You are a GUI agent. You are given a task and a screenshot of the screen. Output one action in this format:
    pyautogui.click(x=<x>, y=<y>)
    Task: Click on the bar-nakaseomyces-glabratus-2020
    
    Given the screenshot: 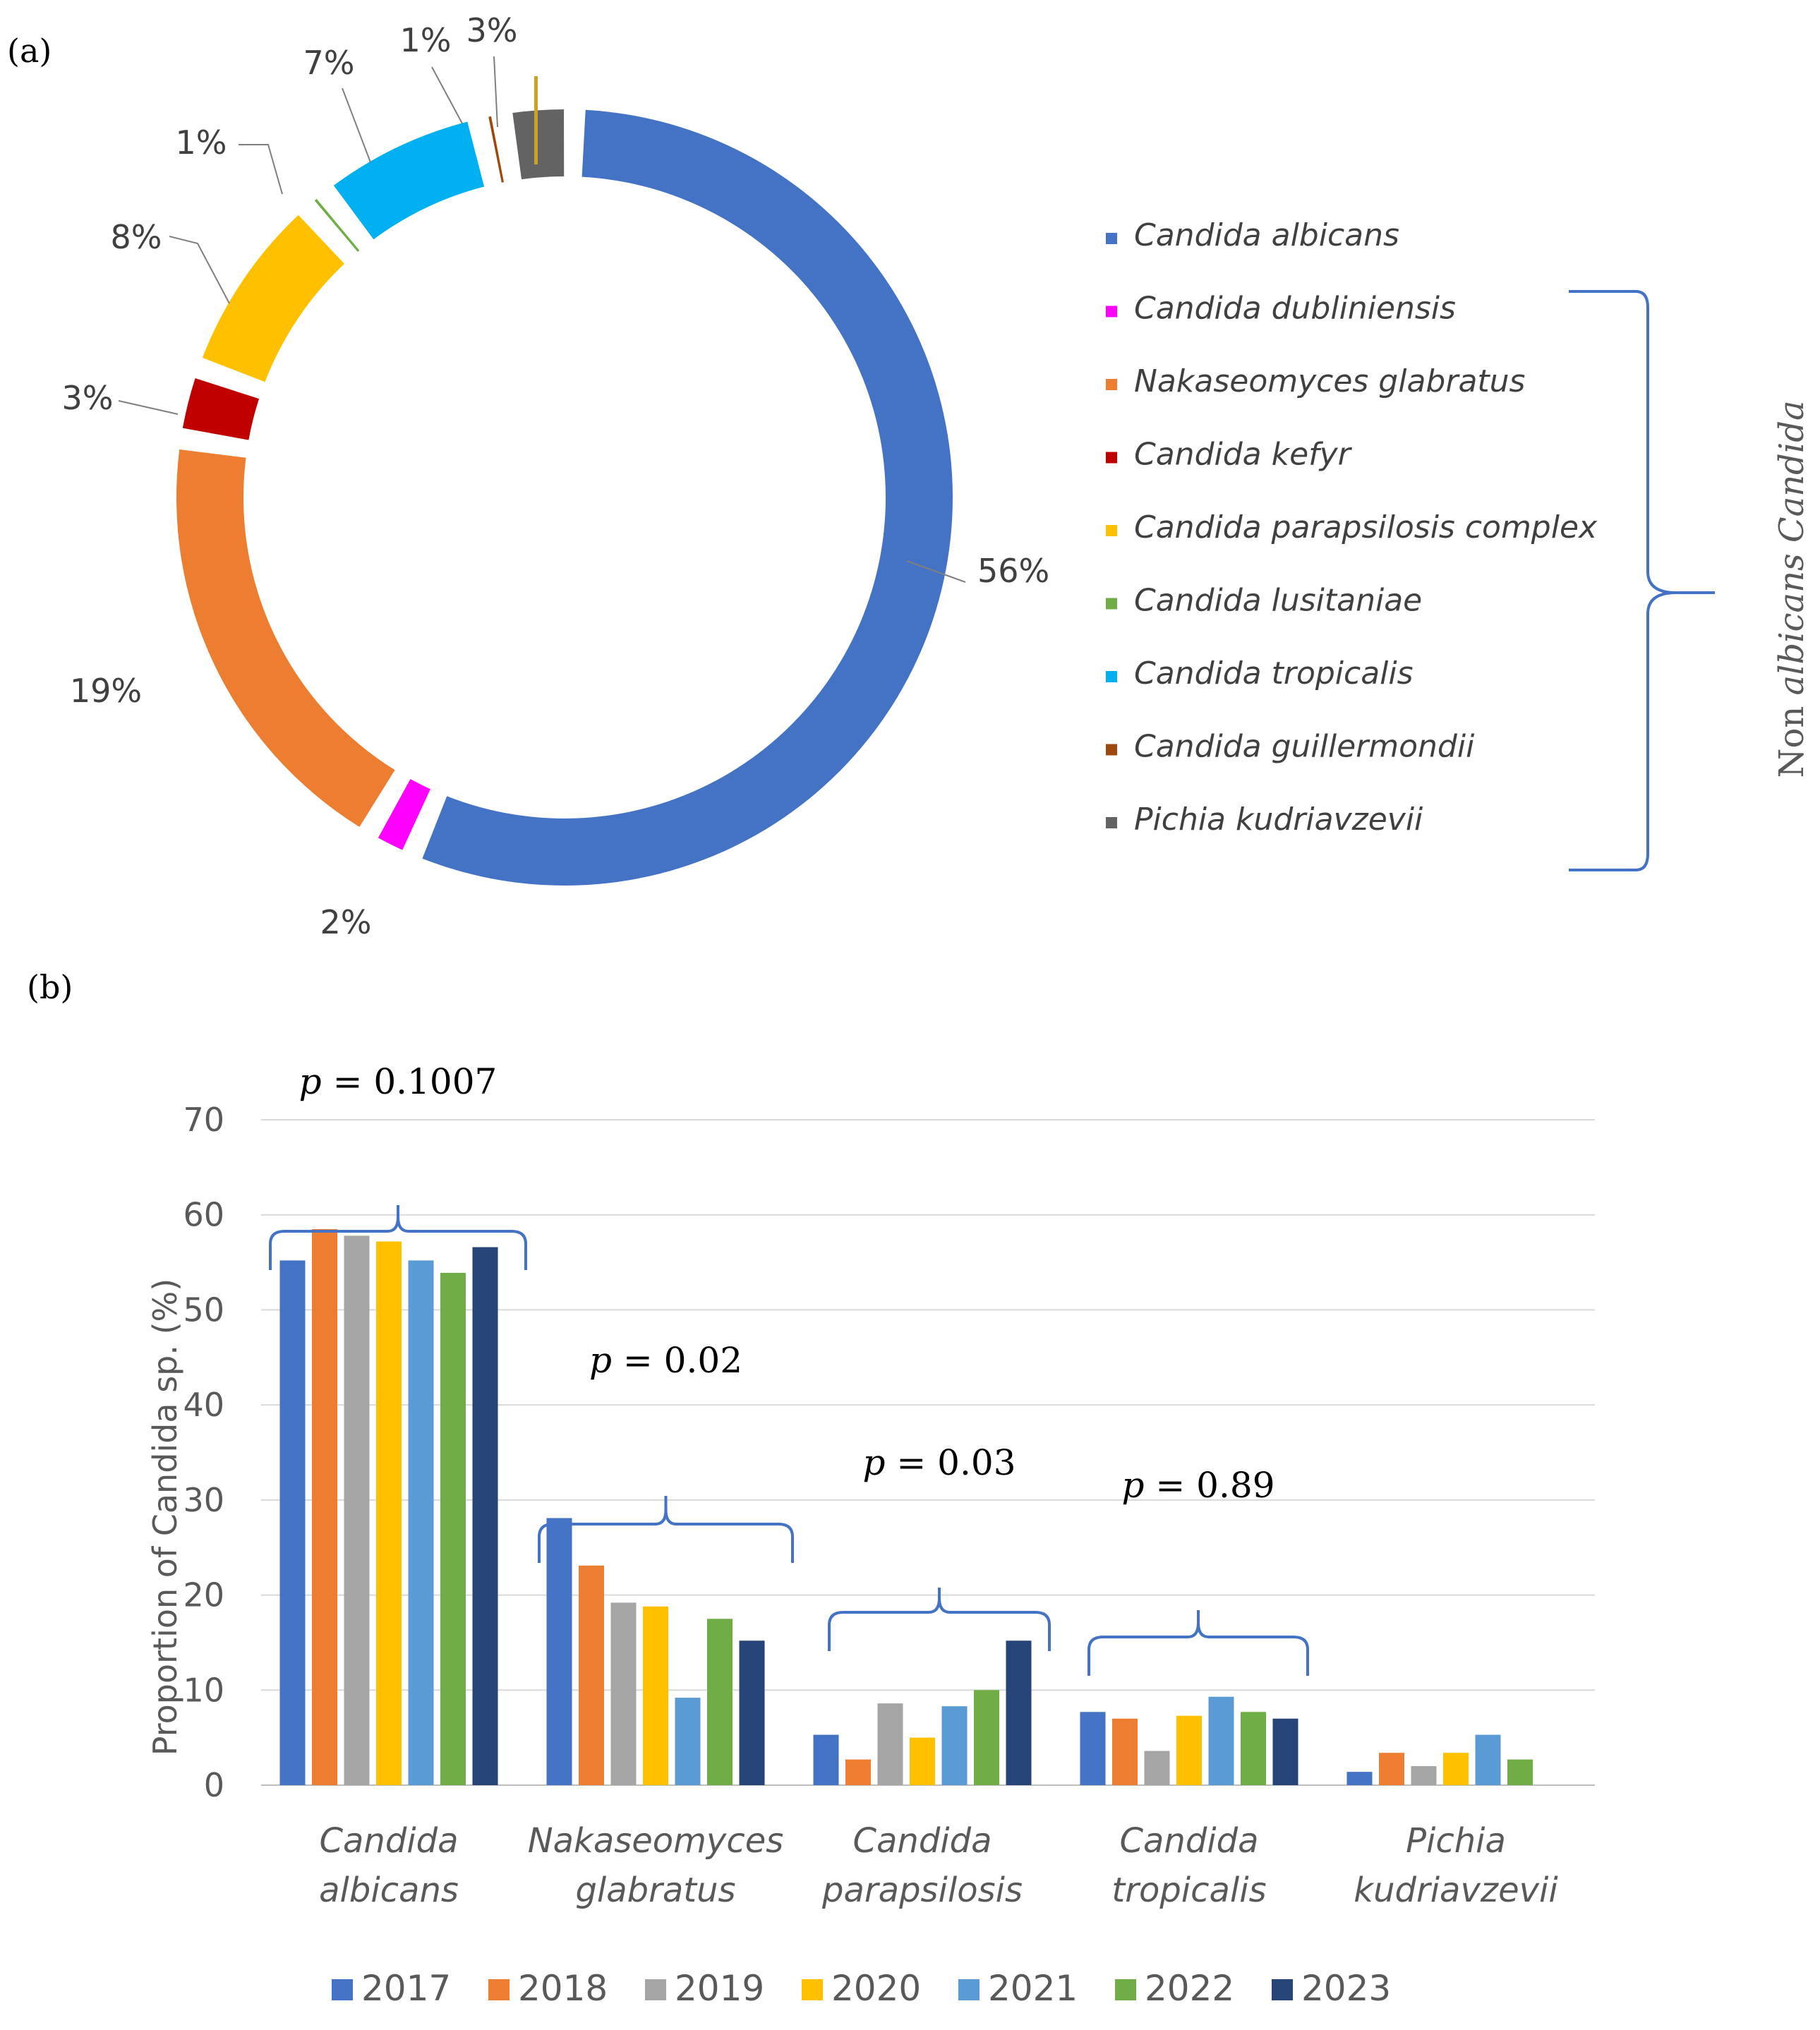 What is the action you would take?
    pyautogui.click(x=655, y=1695)
    